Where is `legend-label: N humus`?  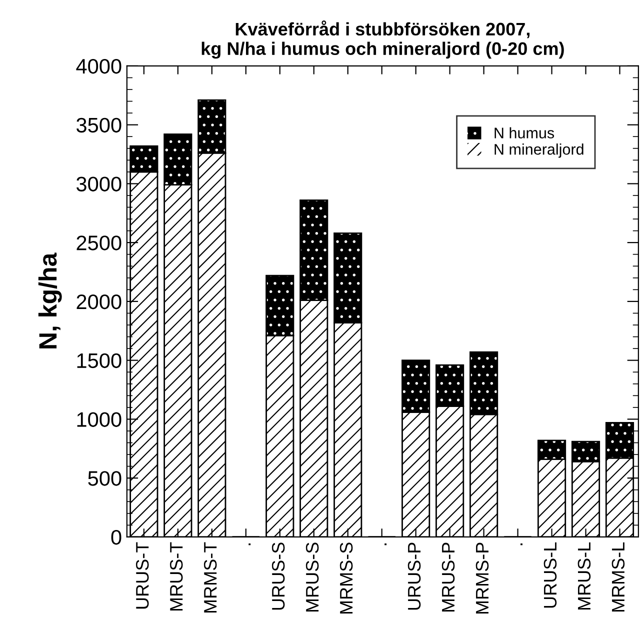 legend-label: N humus is located at coordinates (524, 132).